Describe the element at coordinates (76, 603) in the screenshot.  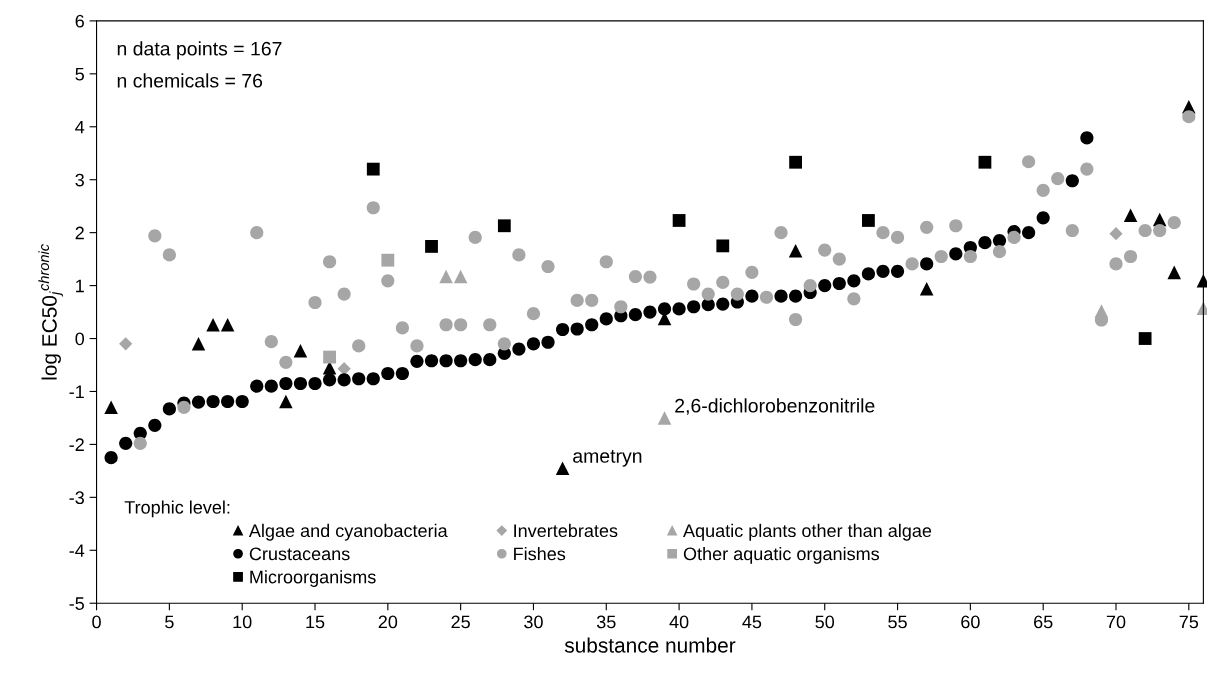
I see `y-tick-label: -5` at that location.